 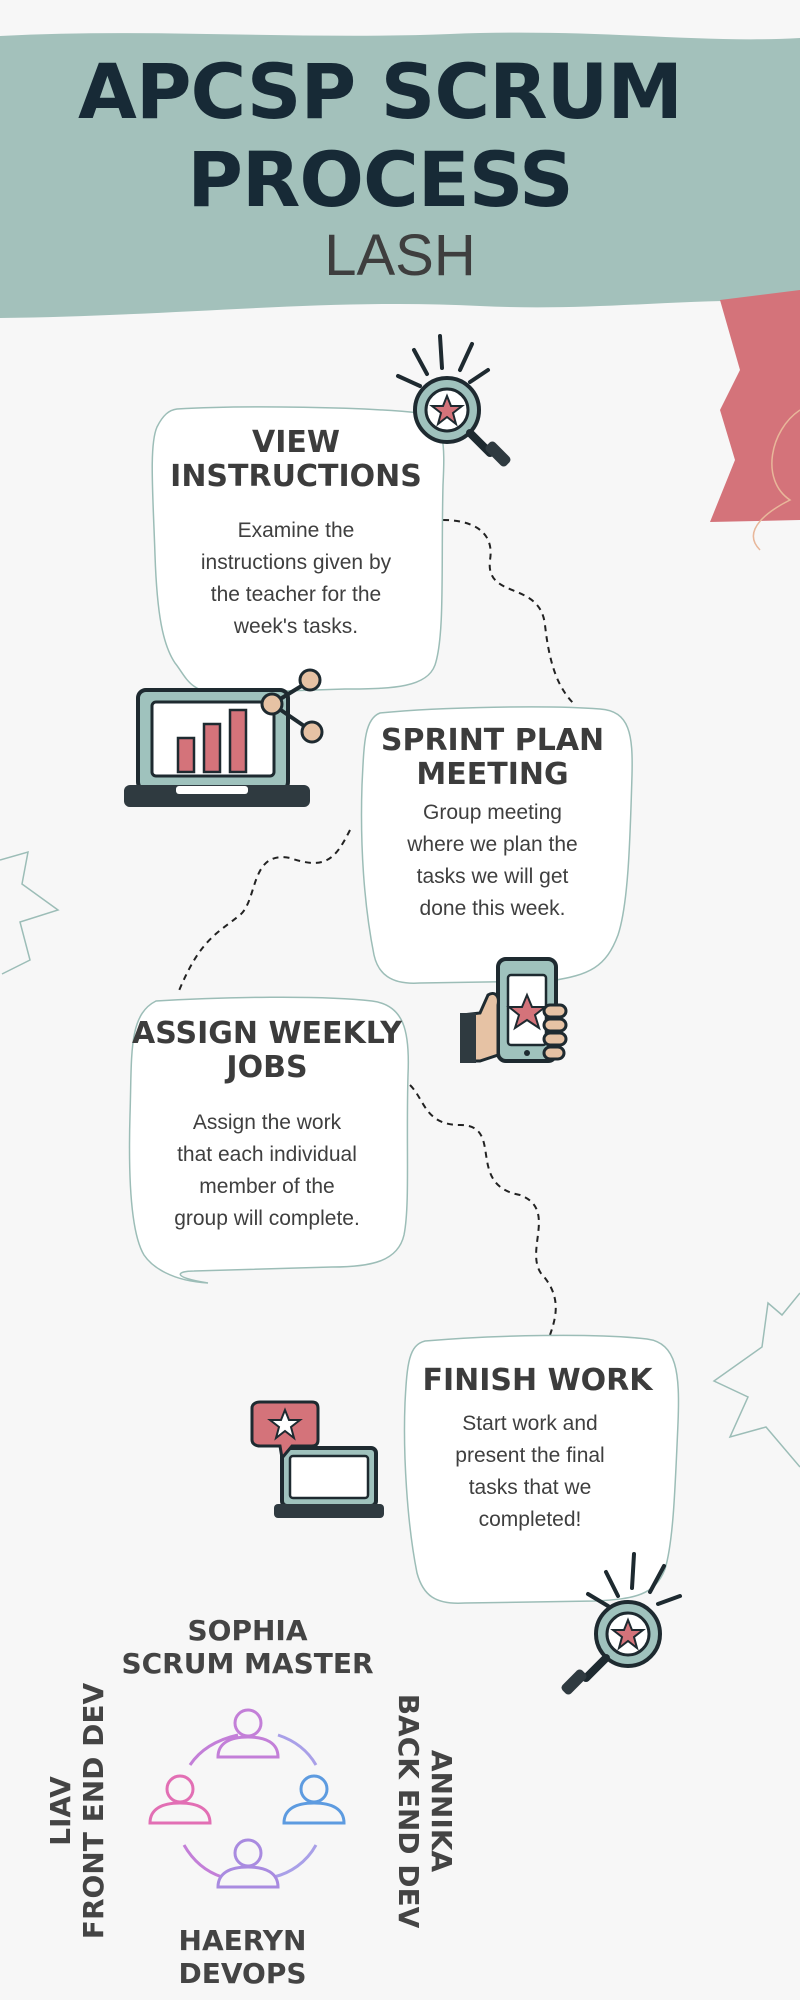 What do you see at coordinates (247, 1798) in the screenshot?
I see `team-cycle-icon` at bounding box center [247, 1798].